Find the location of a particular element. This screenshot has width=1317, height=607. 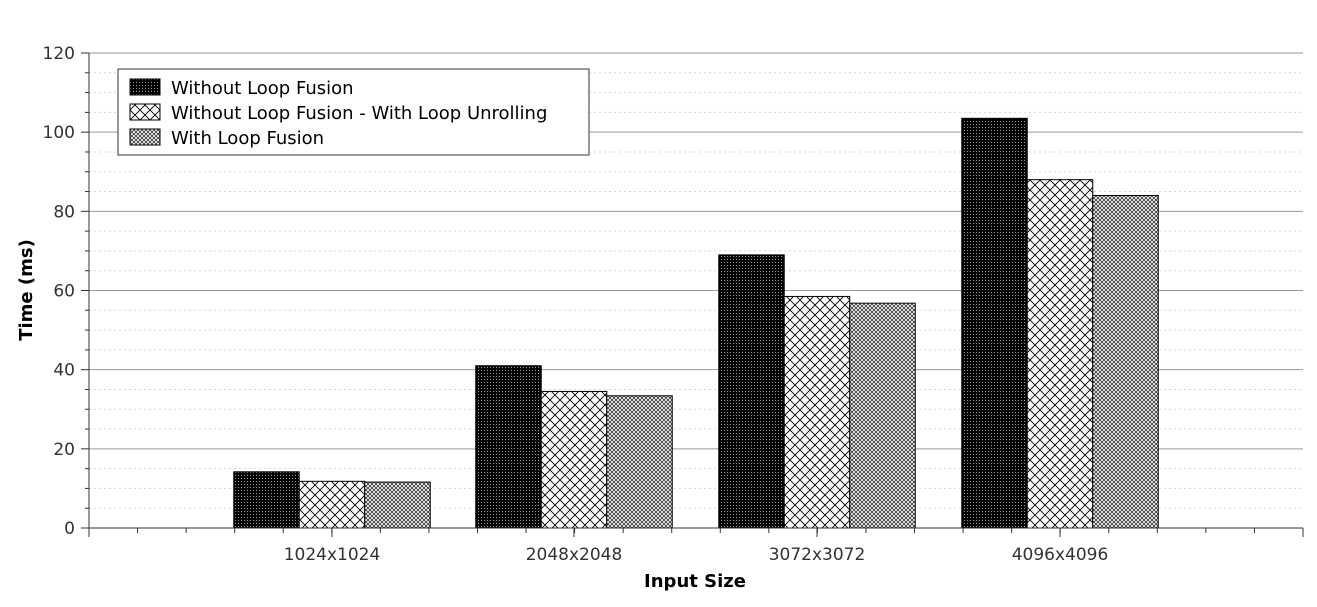

y-tick-label: 40 is located at coordinates (64, 371).